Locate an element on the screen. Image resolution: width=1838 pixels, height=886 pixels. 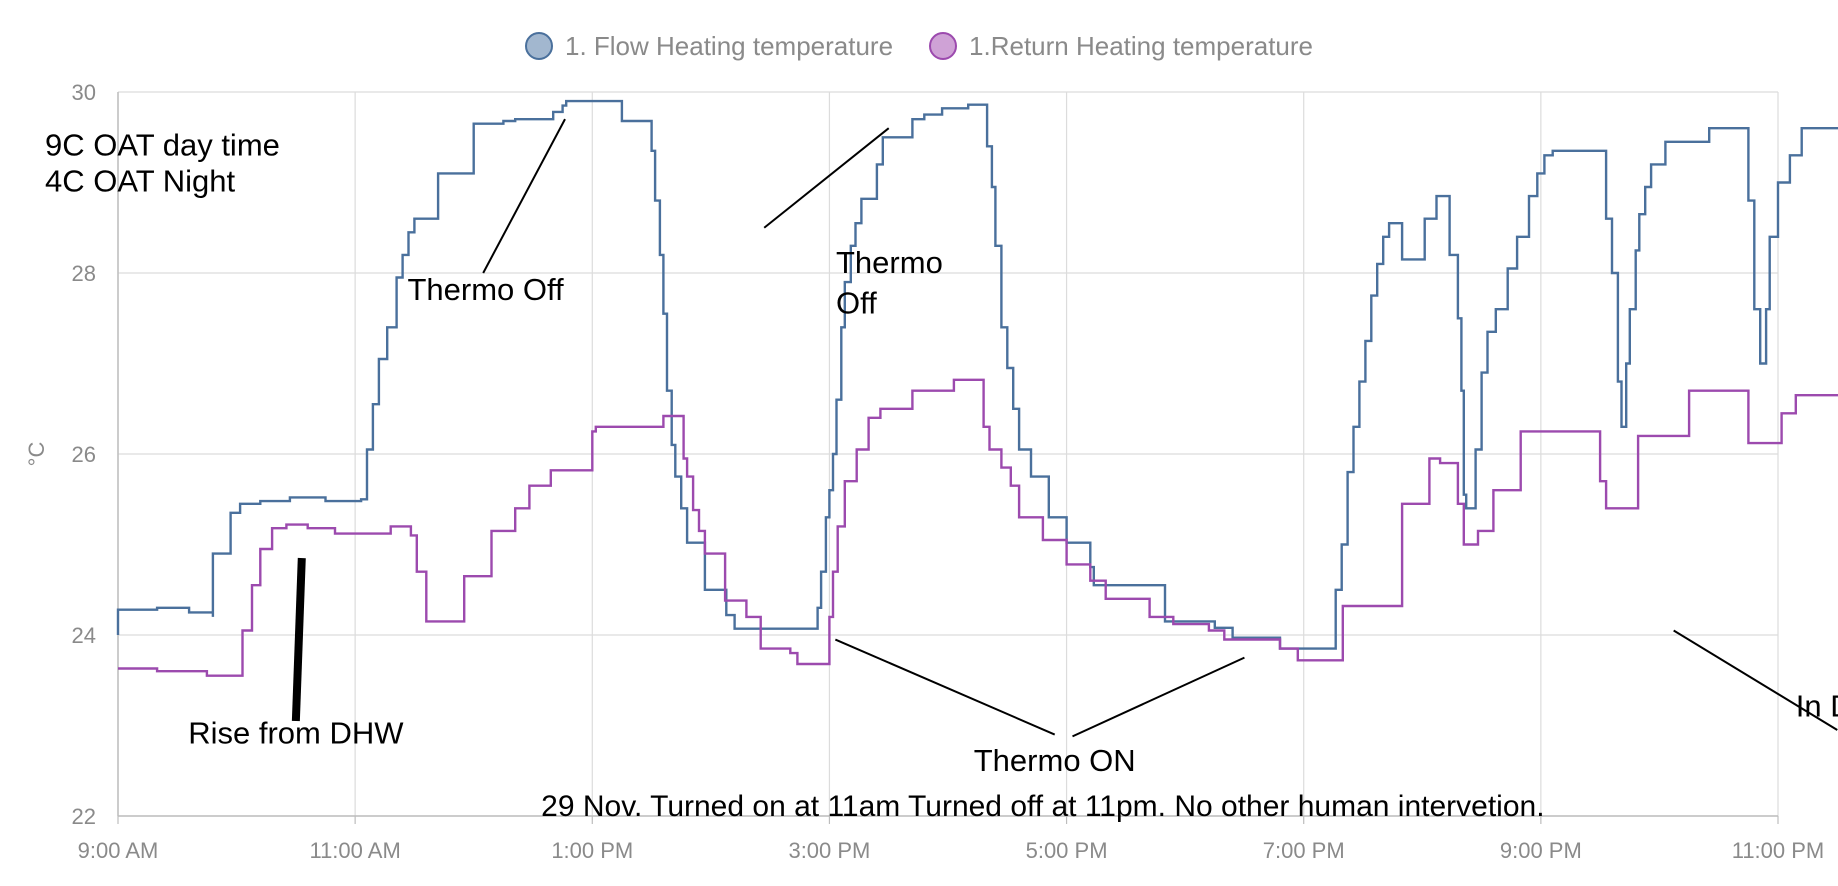
annotation-4: Off is located at coordinates (856, 303).